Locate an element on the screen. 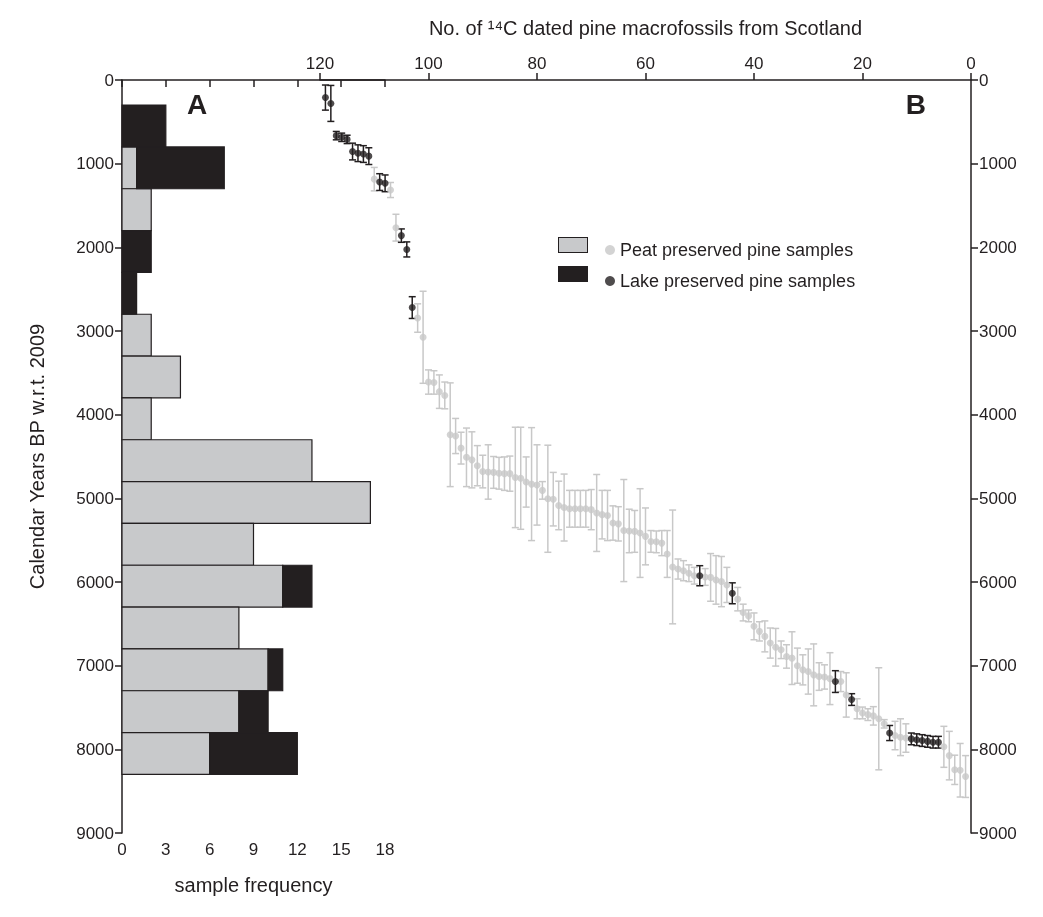  x-tick-label: 20 is located at coordinates (862, 63).